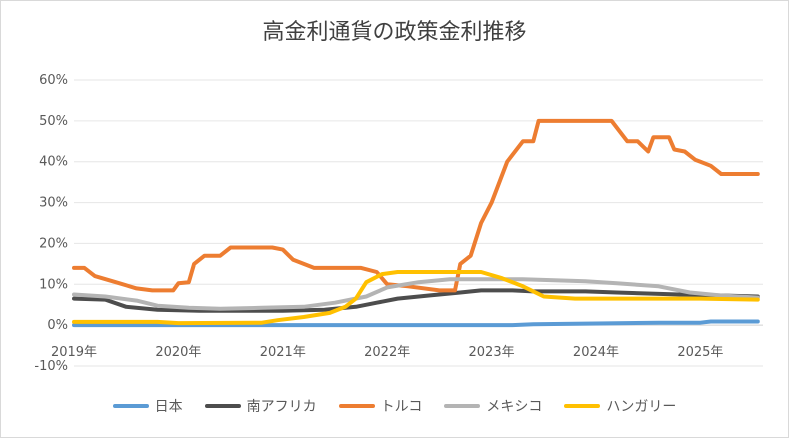 Image resolution: width=789 pixels, height=438 pixels. What do you see at coordinates (178, 352) in the screenshot?
I see `x-tick-label: 2020年` at bounding box center [178, 352].